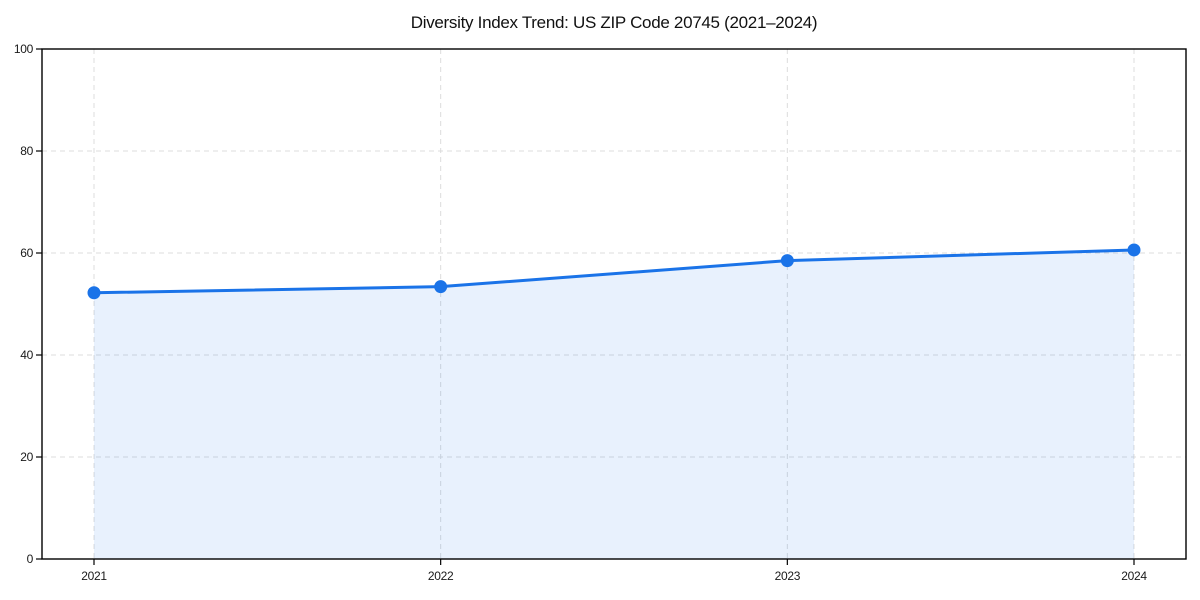 The image size is (1200, 600). Describe the element at coordinates (788, 576) in the screenshot. I see `x-tick-label: 2023` at that location.